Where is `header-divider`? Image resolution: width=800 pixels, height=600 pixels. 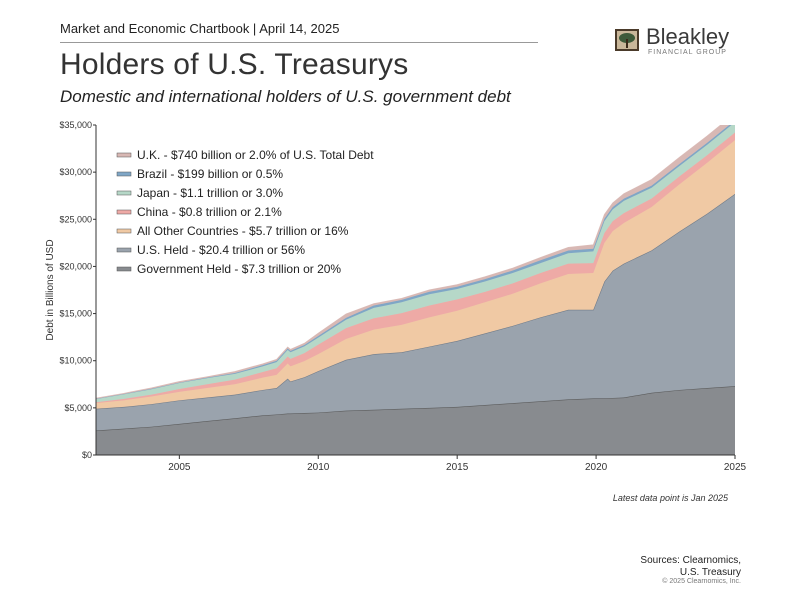
header-divider is located at coordinates (299, 42).